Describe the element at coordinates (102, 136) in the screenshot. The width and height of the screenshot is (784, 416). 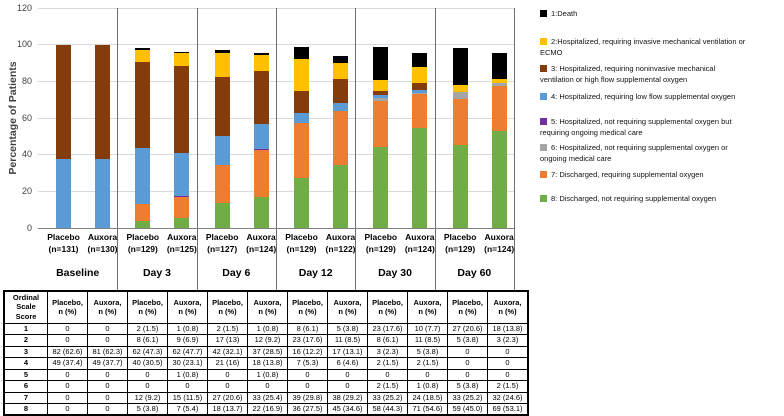
I see `bar-baseline-auxora` at that location.